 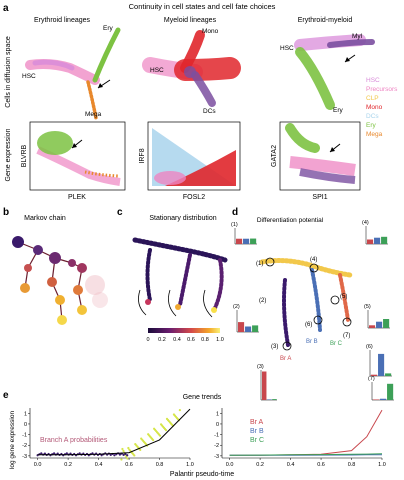 What do you see at coordinates (343, 297) in the screenshot?
I see `point-label: (5)` at bounding box center [343, 297].